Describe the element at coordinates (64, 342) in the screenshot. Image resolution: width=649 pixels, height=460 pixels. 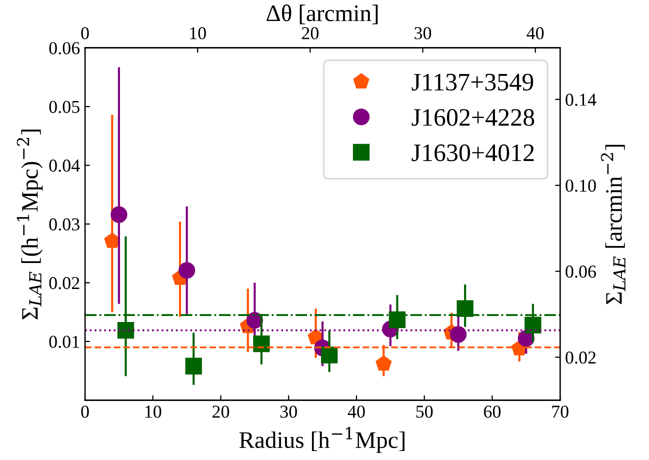
I see `y-tick-label: 0.01` at that location.